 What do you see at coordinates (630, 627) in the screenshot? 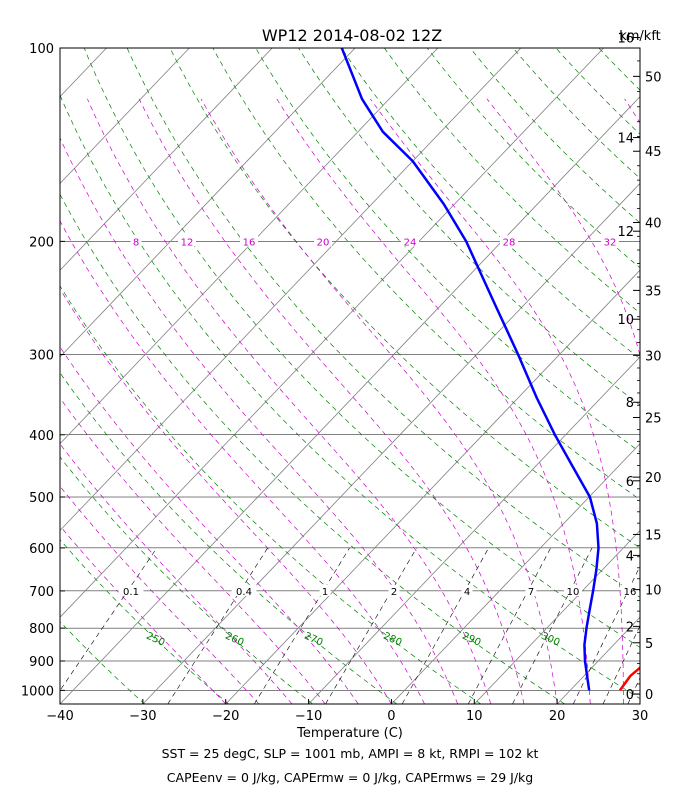
I see `km-tick-label: 2` at bounding box center [630, 627].